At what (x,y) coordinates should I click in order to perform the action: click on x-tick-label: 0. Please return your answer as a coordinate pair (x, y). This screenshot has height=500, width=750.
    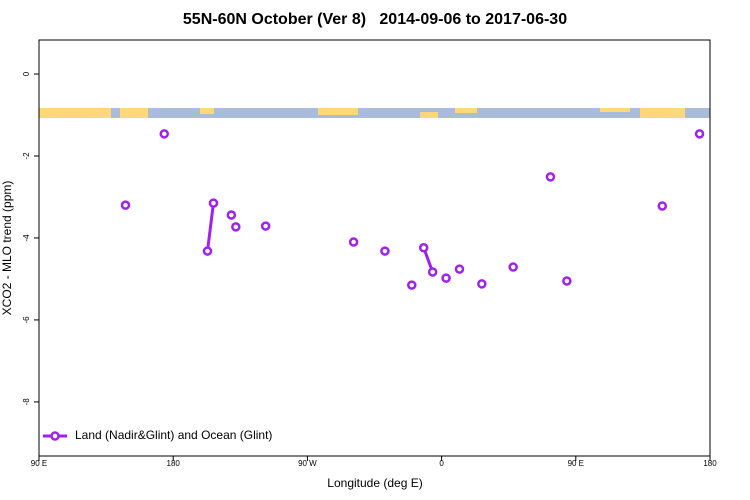
    Looking at the image, I should click on (441, 463).